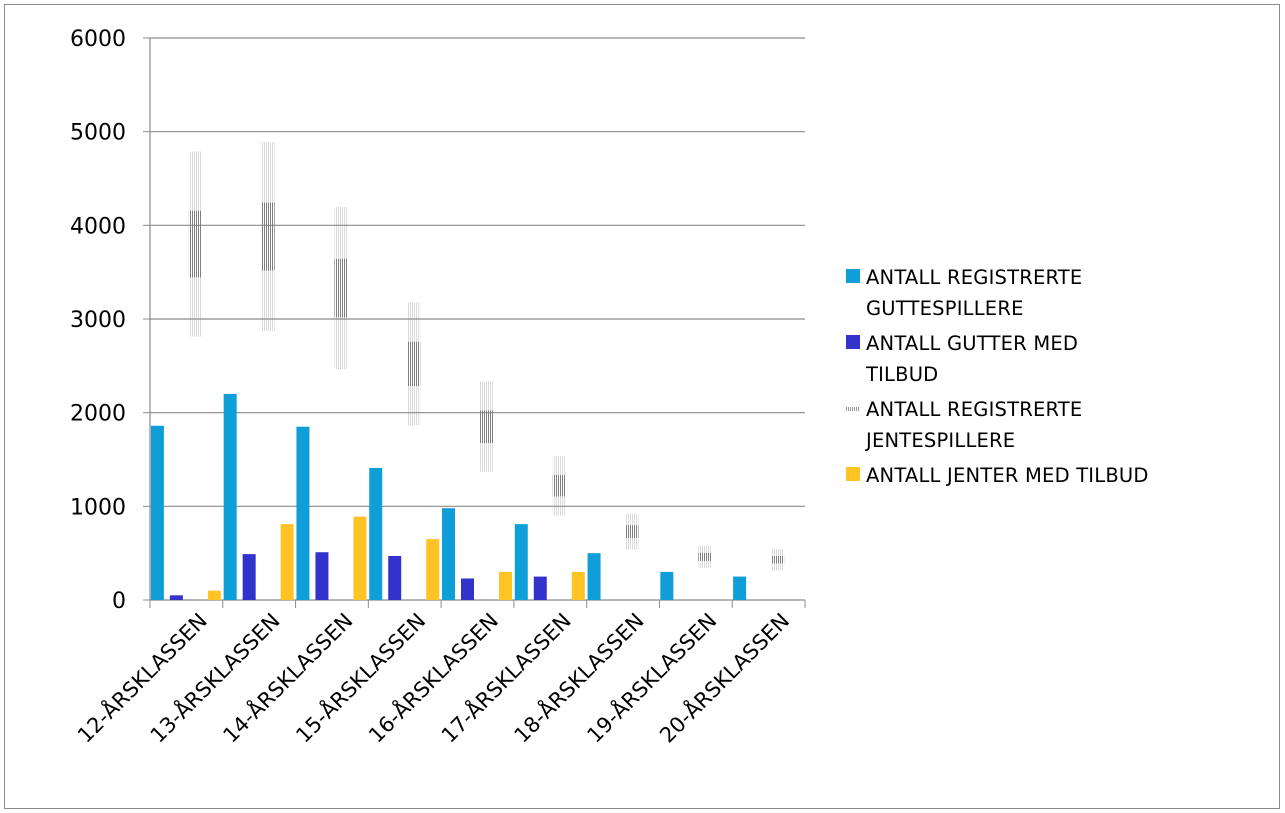  I want to click on x-tick-label: 15-ÅRSKLASSEN, so click(360, 677).